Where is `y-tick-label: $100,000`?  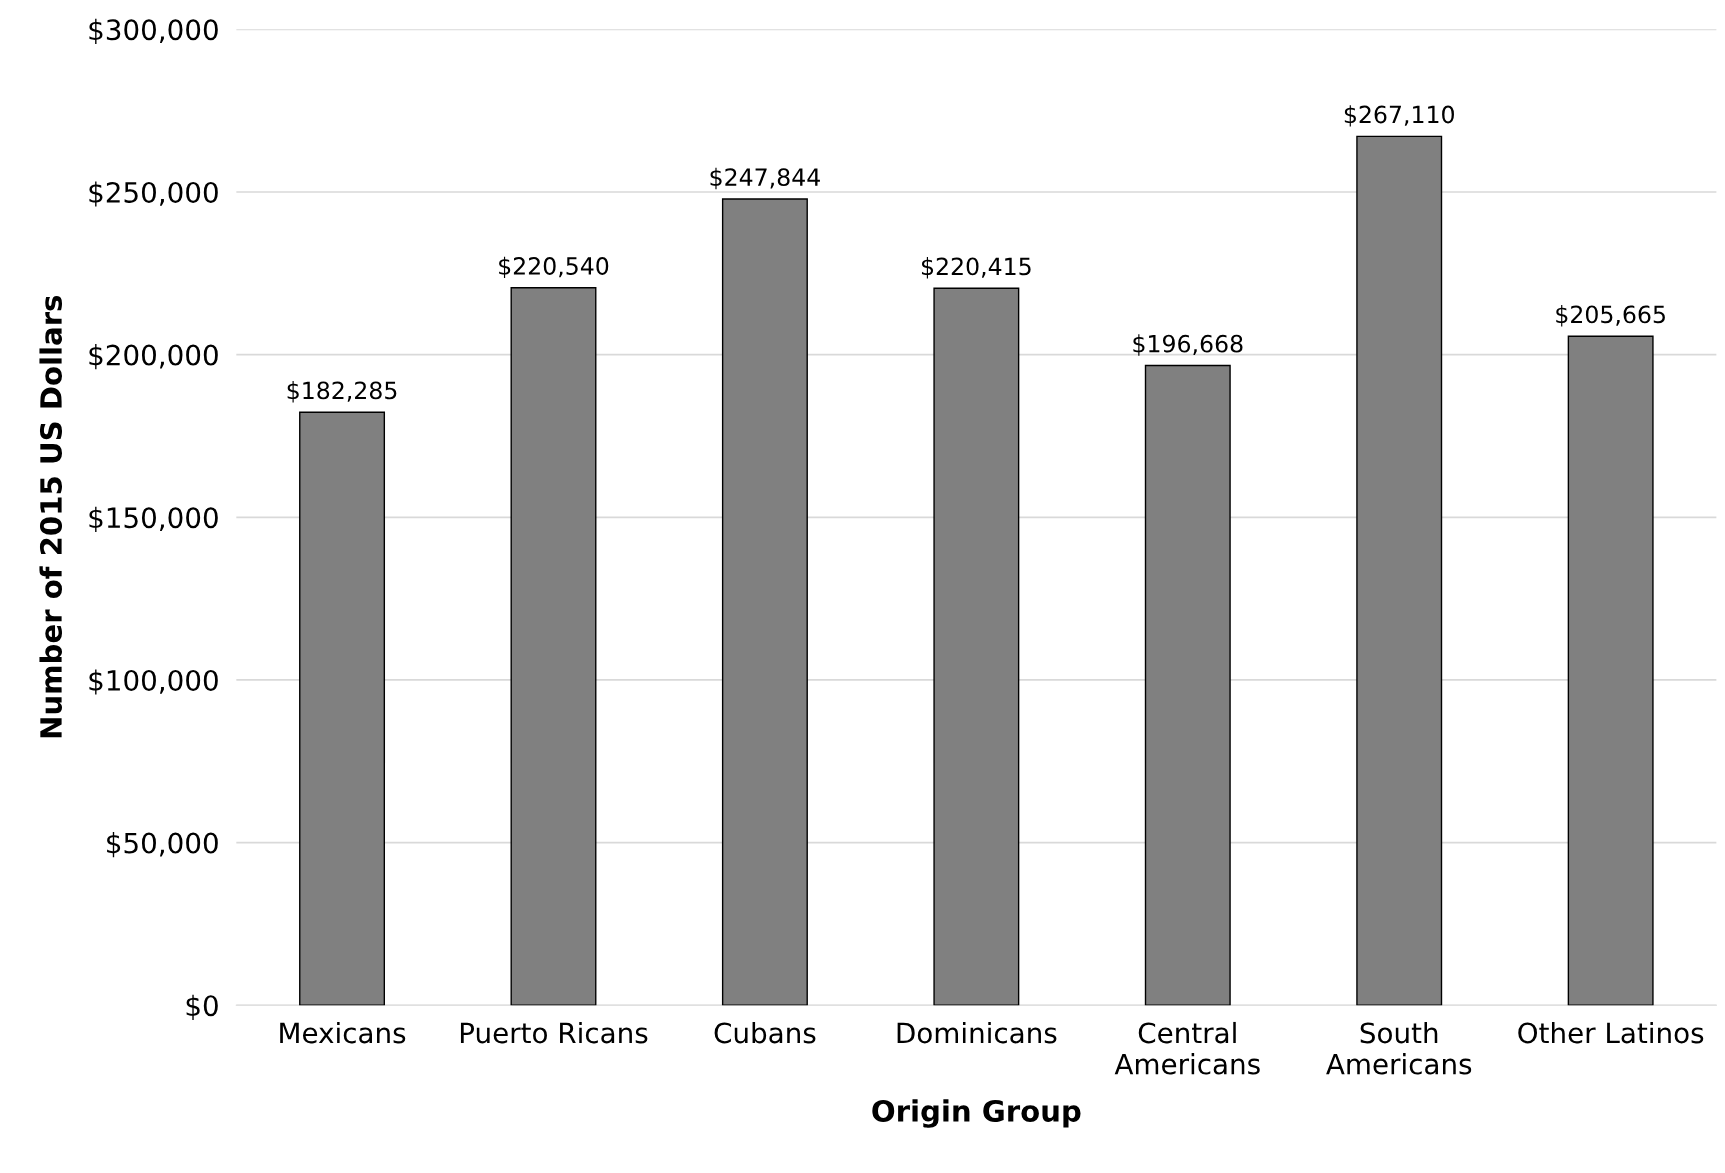
y-tick-label: $100,000 is located at coordinates (153, 682).